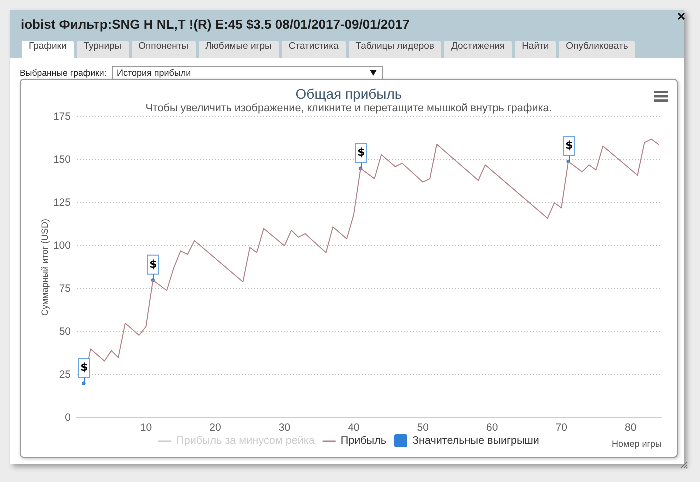 Image resolution: width=700 pixels, height=482 pixels. Describe the element at coordinates (363, 440) in the screenshot. I see `legend-label: Прибыль` at that location.